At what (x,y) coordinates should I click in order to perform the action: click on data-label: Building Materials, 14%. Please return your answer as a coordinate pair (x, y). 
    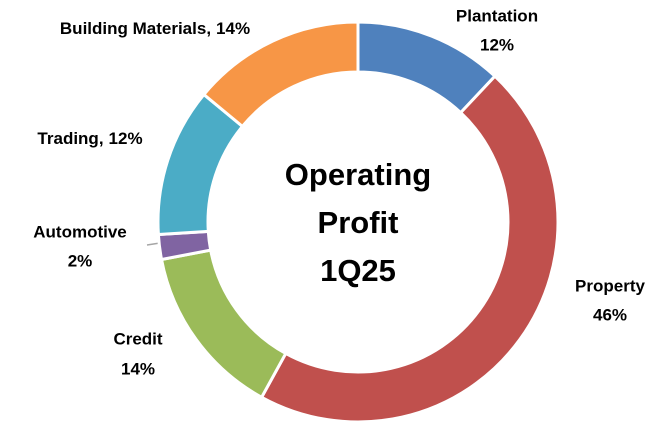
    Looking at the image, I should click on (155, 28).